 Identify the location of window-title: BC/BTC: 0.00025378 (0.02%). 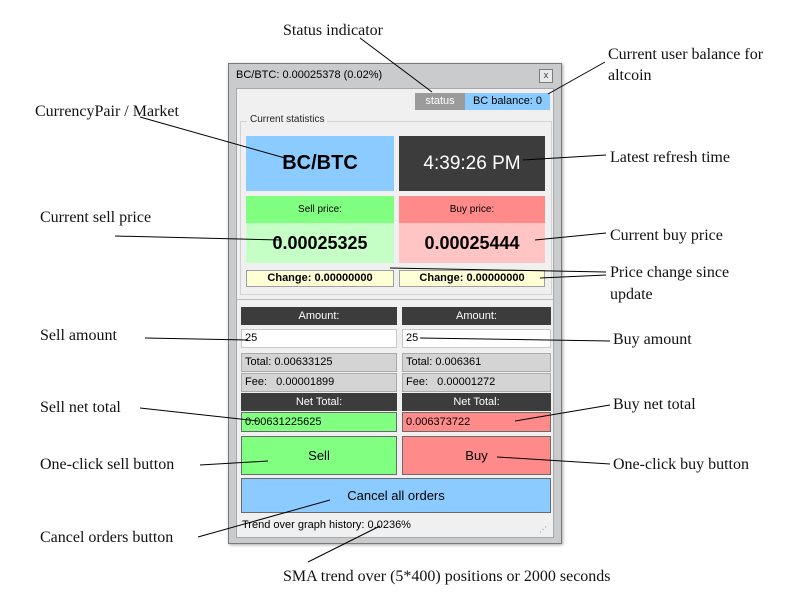
(309, 75).